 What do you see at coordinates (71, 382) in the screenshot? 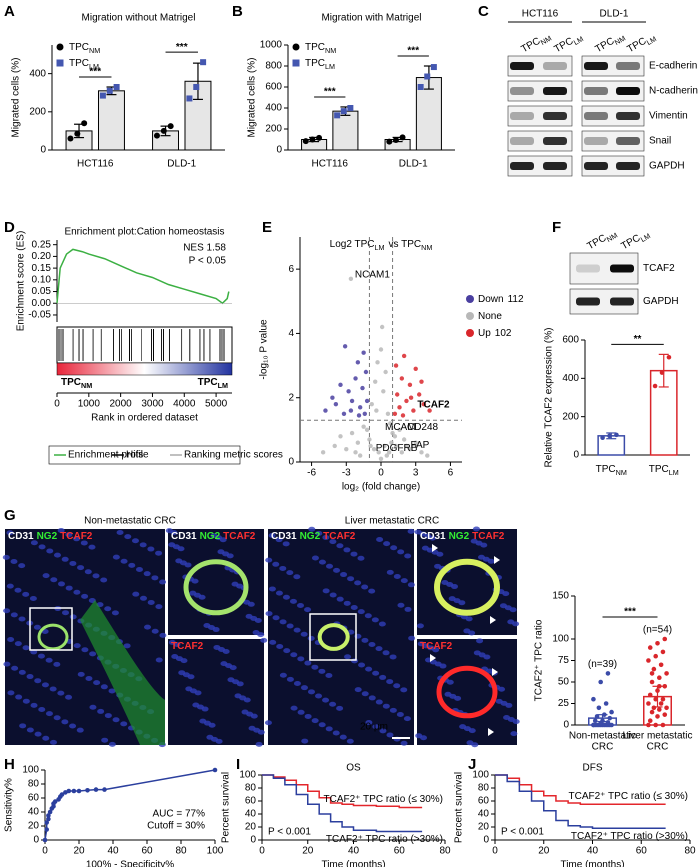
I see `group-label-main: TPC` at bounding box center [71, 382].